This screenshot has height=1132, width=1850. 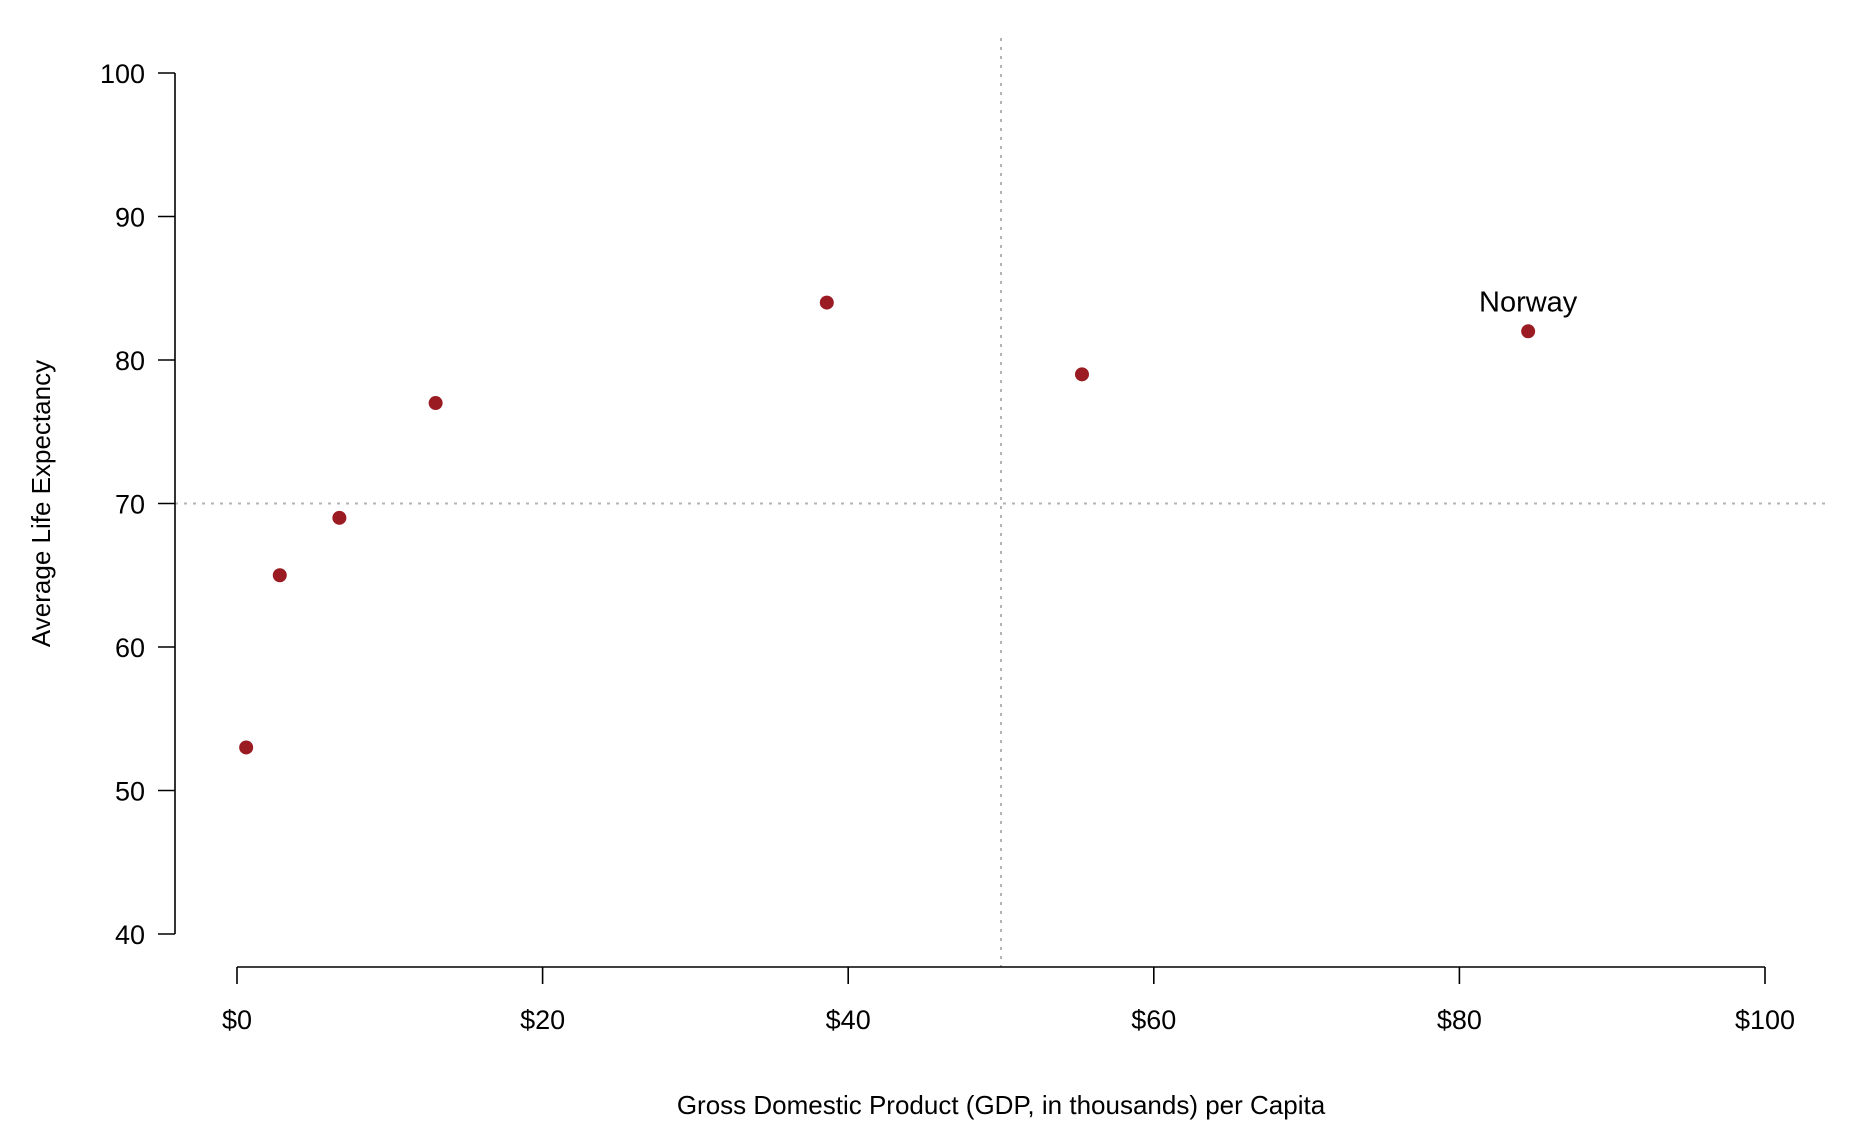 What do you see at coordinates (237, 1020) in the screenshot?
I see `x-tick-label-0: $0` at bounding box center [237, 1020].